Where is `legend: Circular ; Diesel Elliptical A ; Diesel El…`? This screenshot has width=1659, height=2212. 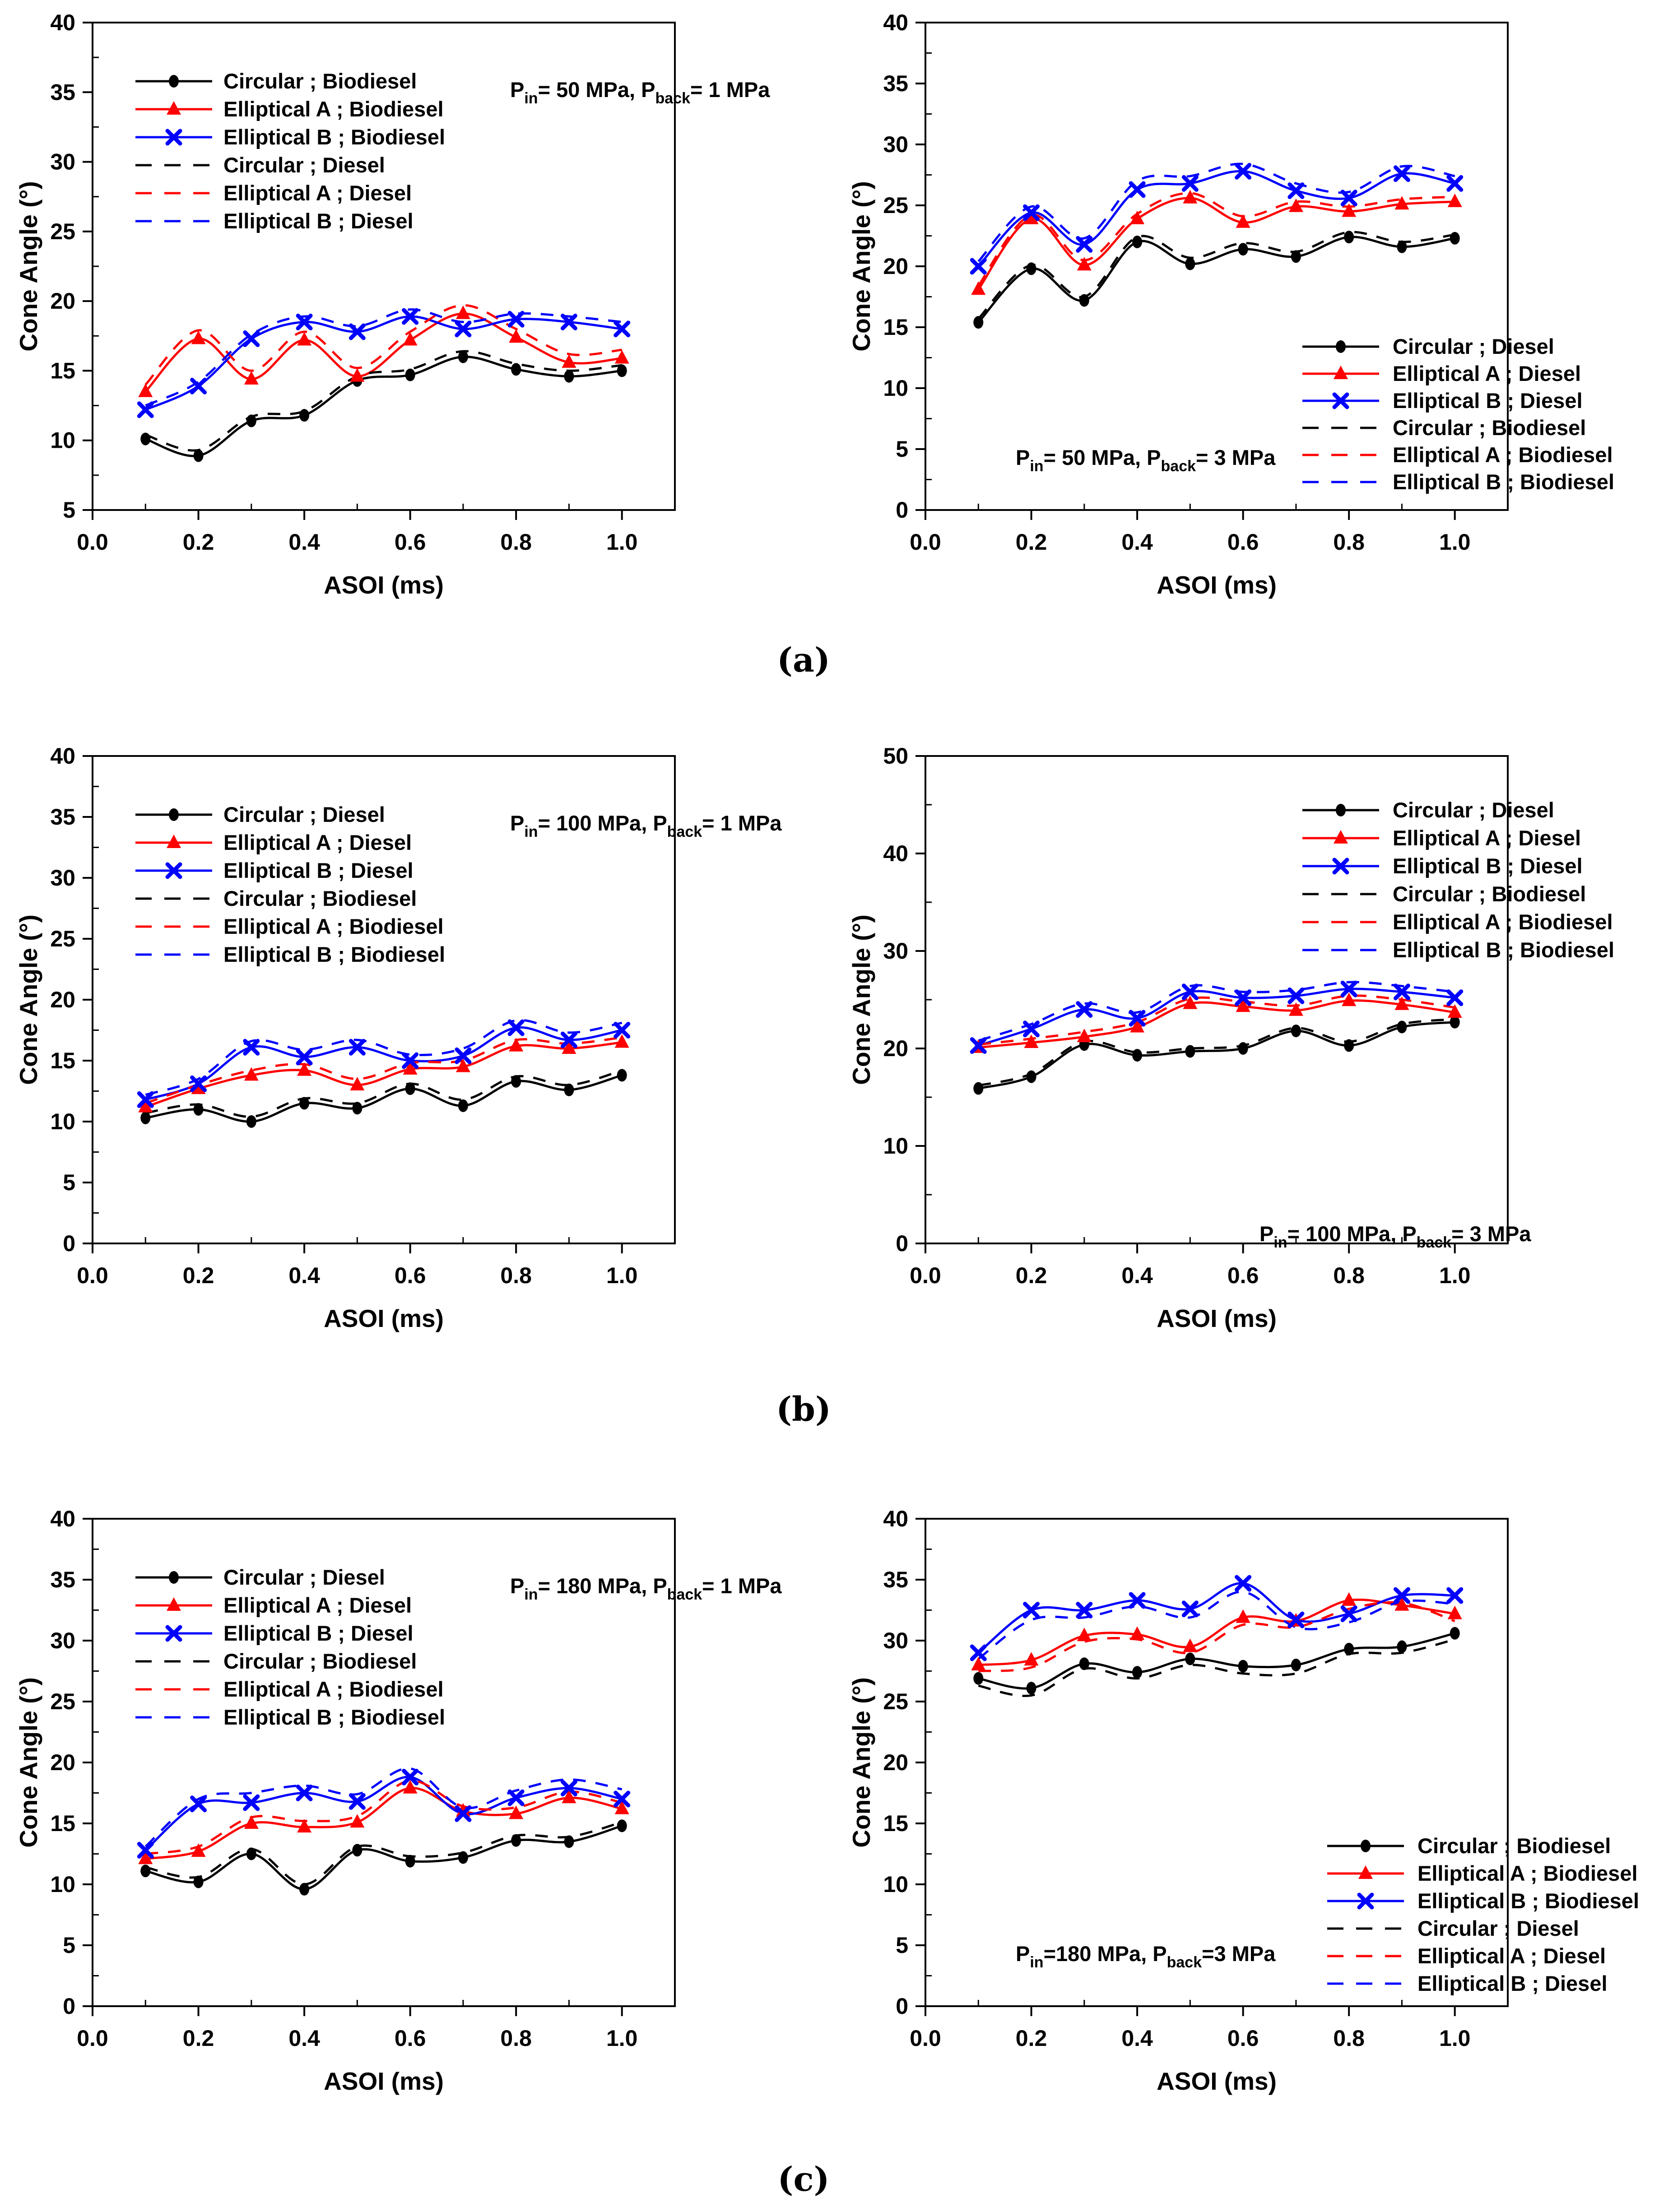 legend: Circular ; Diesel Elliptical A ; Diesel El… is located at coordinates (1458, 880).